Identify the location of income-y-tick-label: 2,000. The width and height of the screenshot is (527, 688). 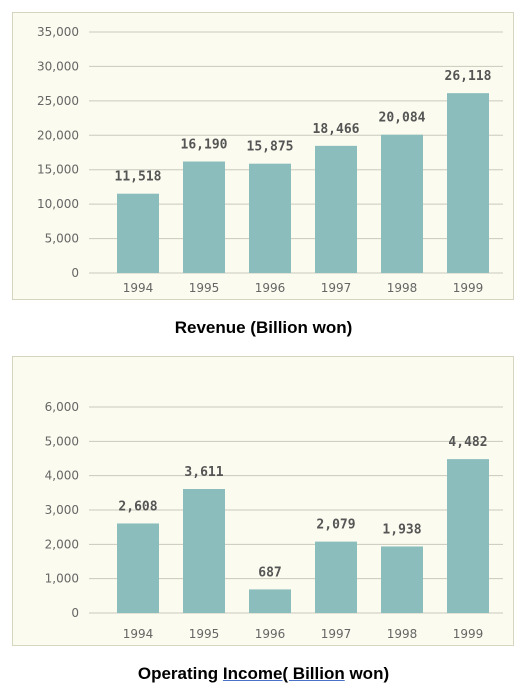
(62, 544).